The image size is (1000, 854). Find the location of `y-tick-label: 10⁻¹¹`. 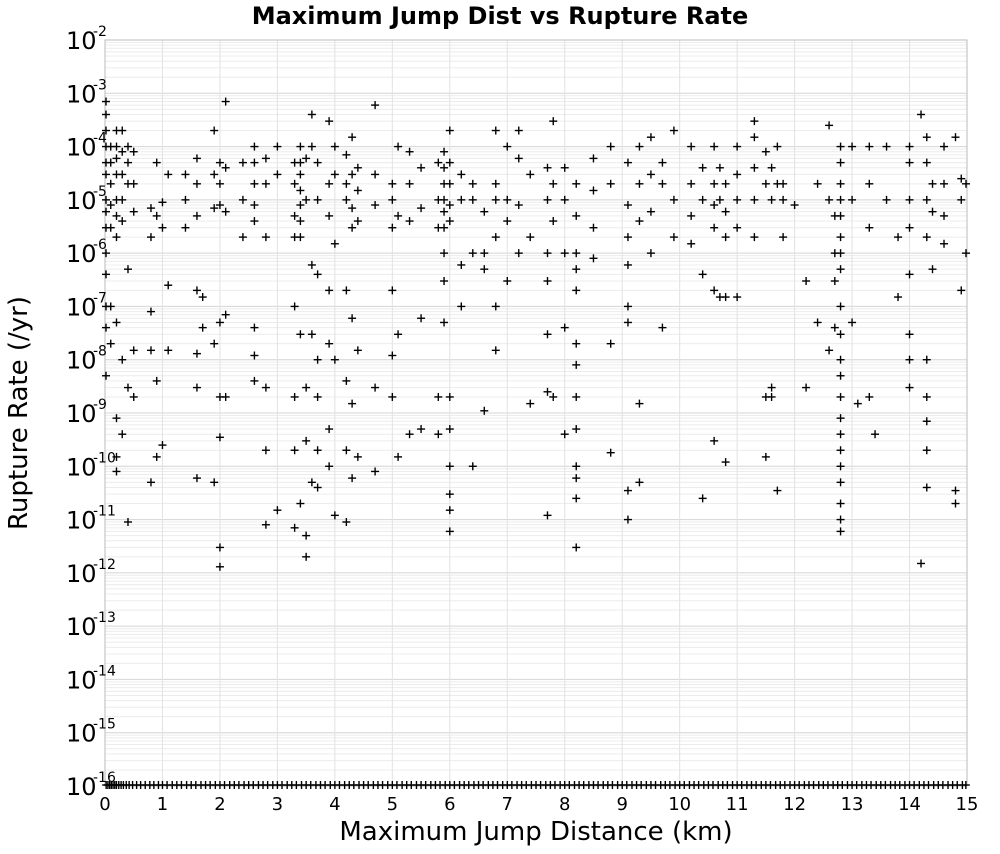

y-tick-label: 10⁻¹¹ is located at coordinates (91, 519).